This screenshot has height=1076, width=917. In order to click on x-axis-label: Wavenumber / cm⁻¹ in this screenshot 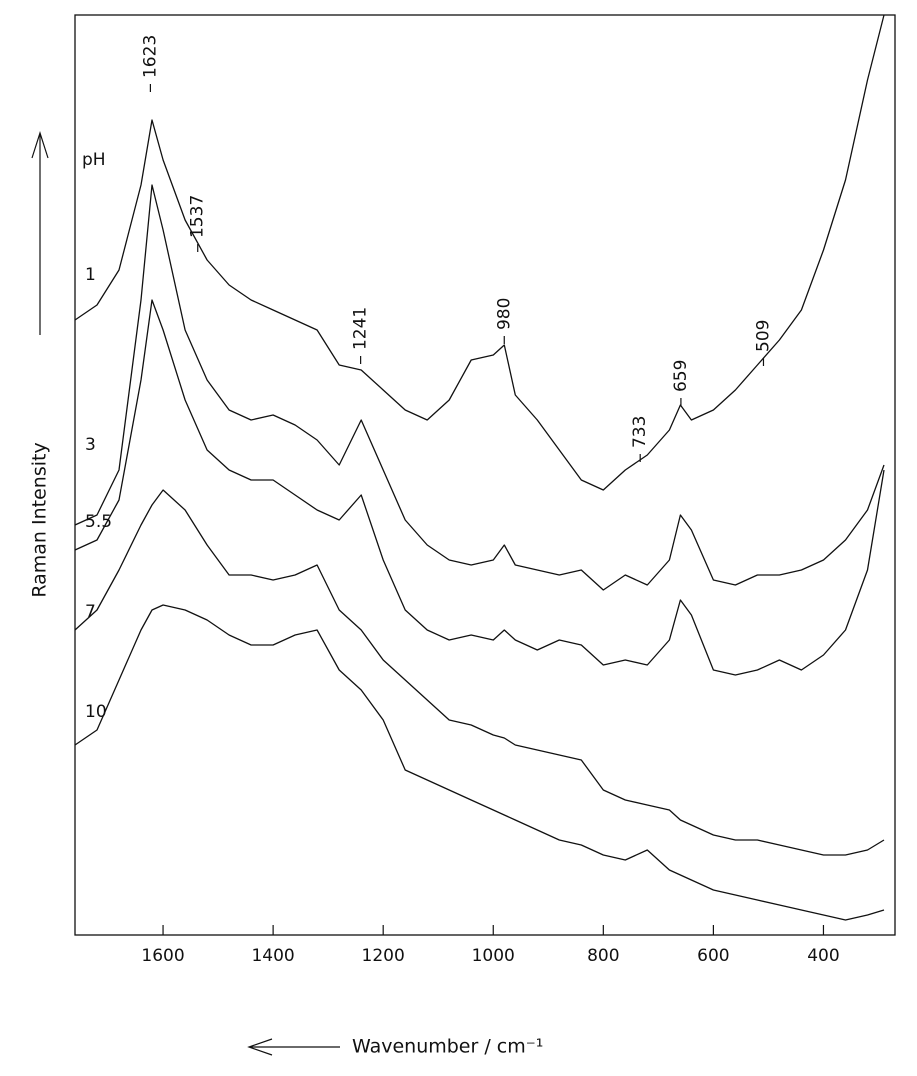, I will do `click(447, 1047)`.